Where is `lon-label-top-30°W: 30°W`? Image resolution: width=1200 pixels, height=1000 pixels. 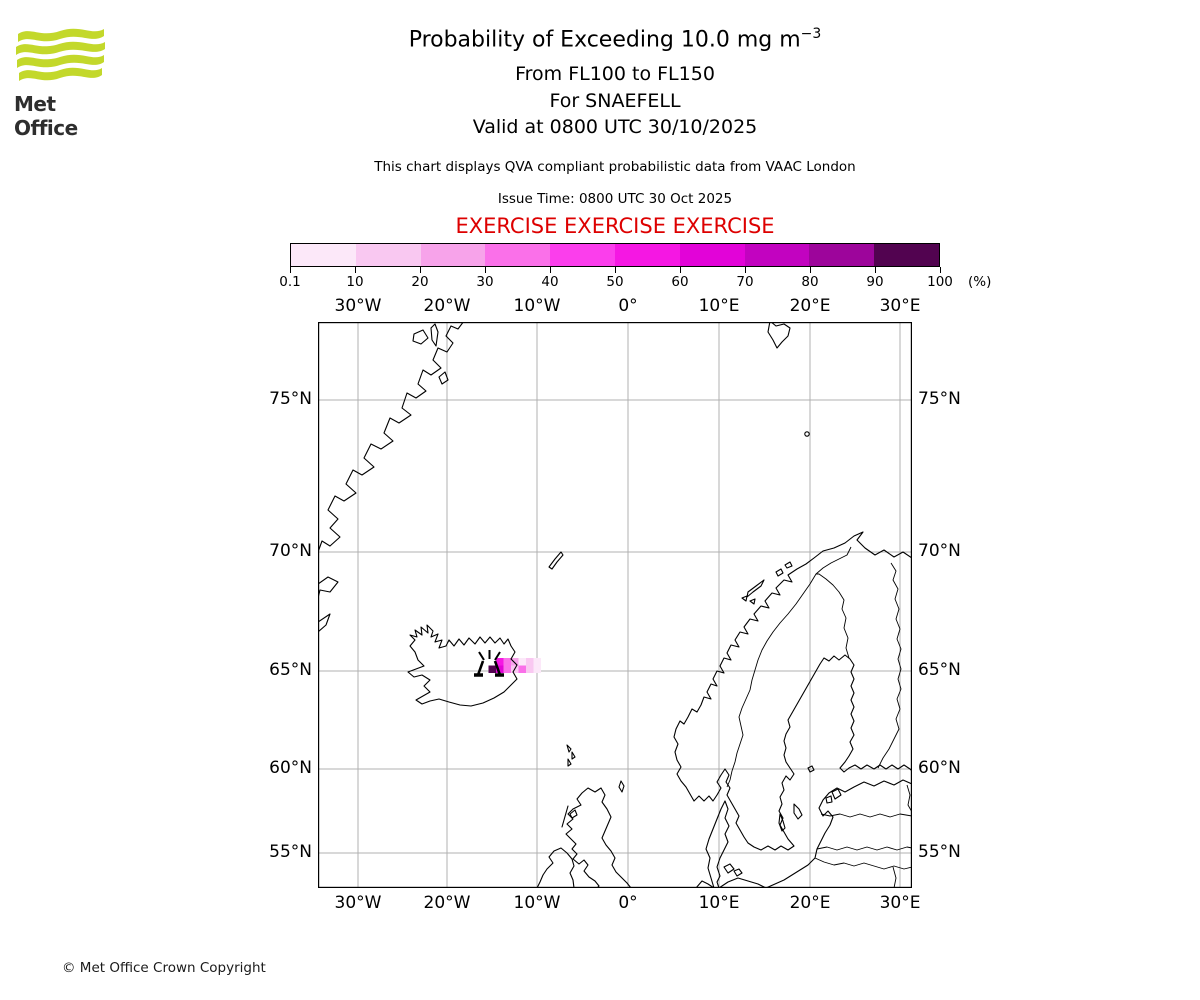
lon-label-top-30°W: 30°W is located at coordinates (358, 306).